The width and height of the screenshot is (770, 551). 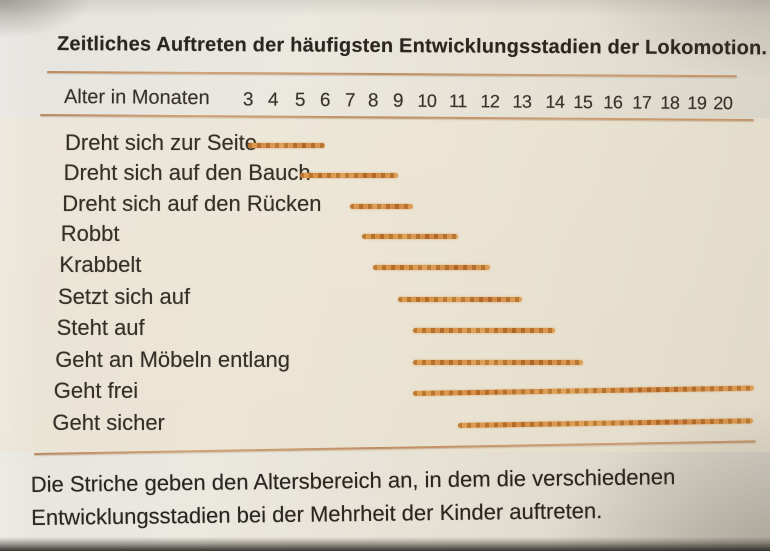 What do you see at coordinates (90, 233) in the screenshot?
I see `milestone-label: Robbt` at bounding box center [90, 233].